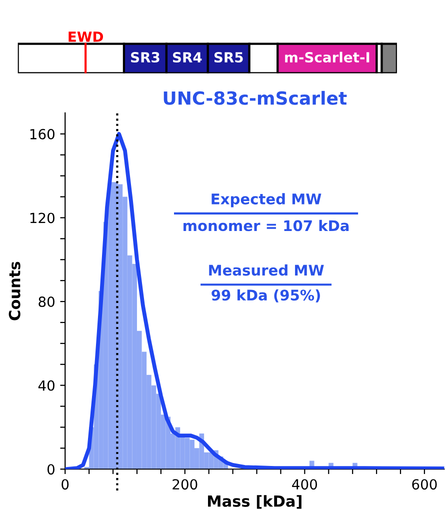 The height and width of the screenshot is (523, 446). I want to click on annotation: monomer = 107 kDa, so click(266, 226).